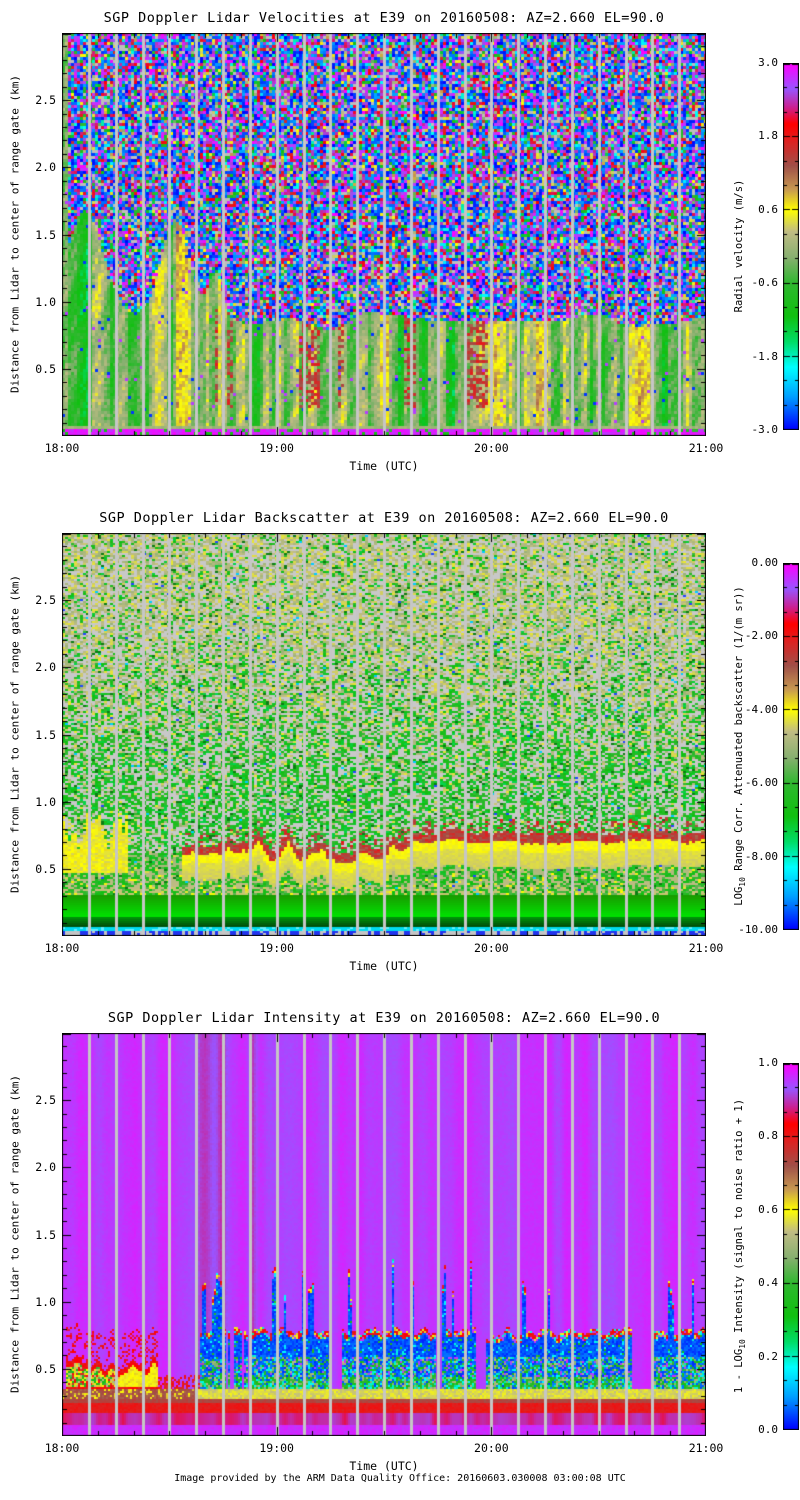  Describe the element at coordinates (768, 1283) in the screenshot. I see `colorbar-tick-label: 0.4` at that location.